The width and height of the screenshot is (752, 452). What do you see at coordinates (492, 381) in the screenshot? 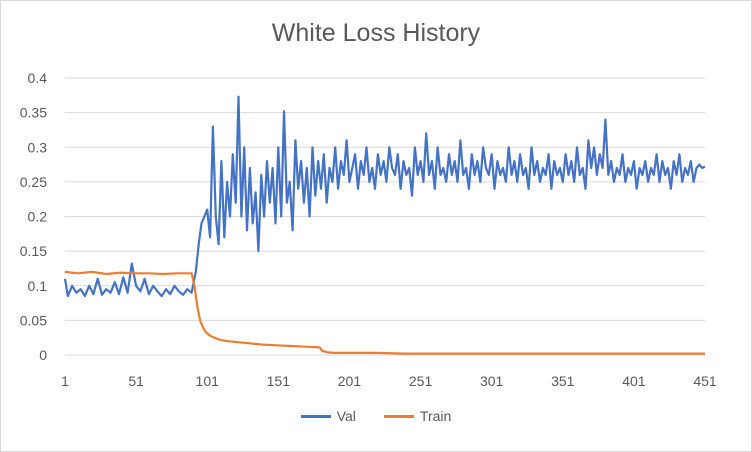
I see `x-tick-label: 301` at bounding box center [492, 381].